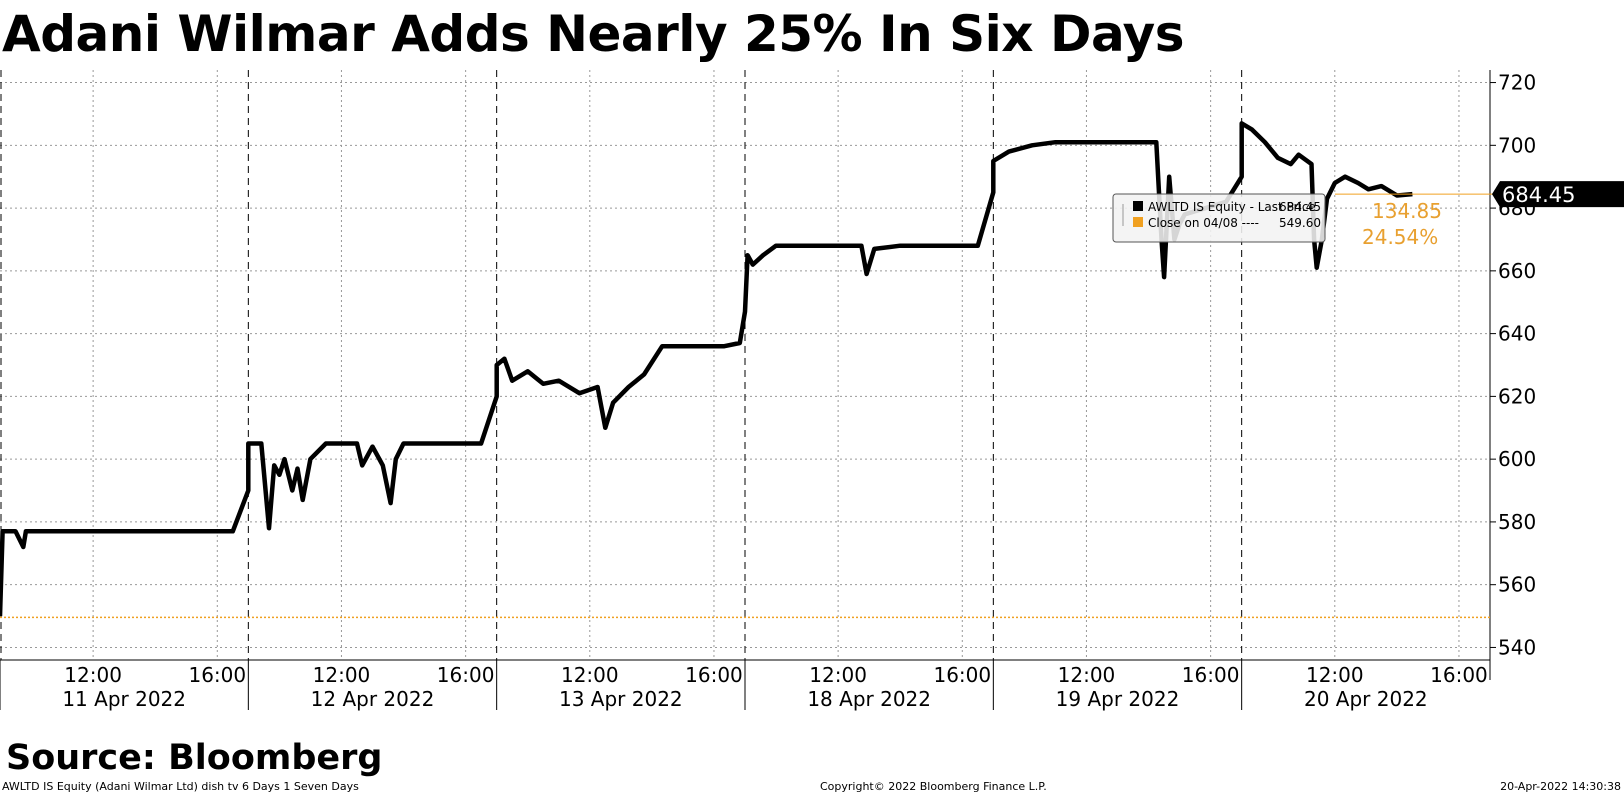  What do you see at coordinates (124, 699) in the screenshot?
I see `x-day-label: 11 Apr 2022` at bounding box center [124, 699].